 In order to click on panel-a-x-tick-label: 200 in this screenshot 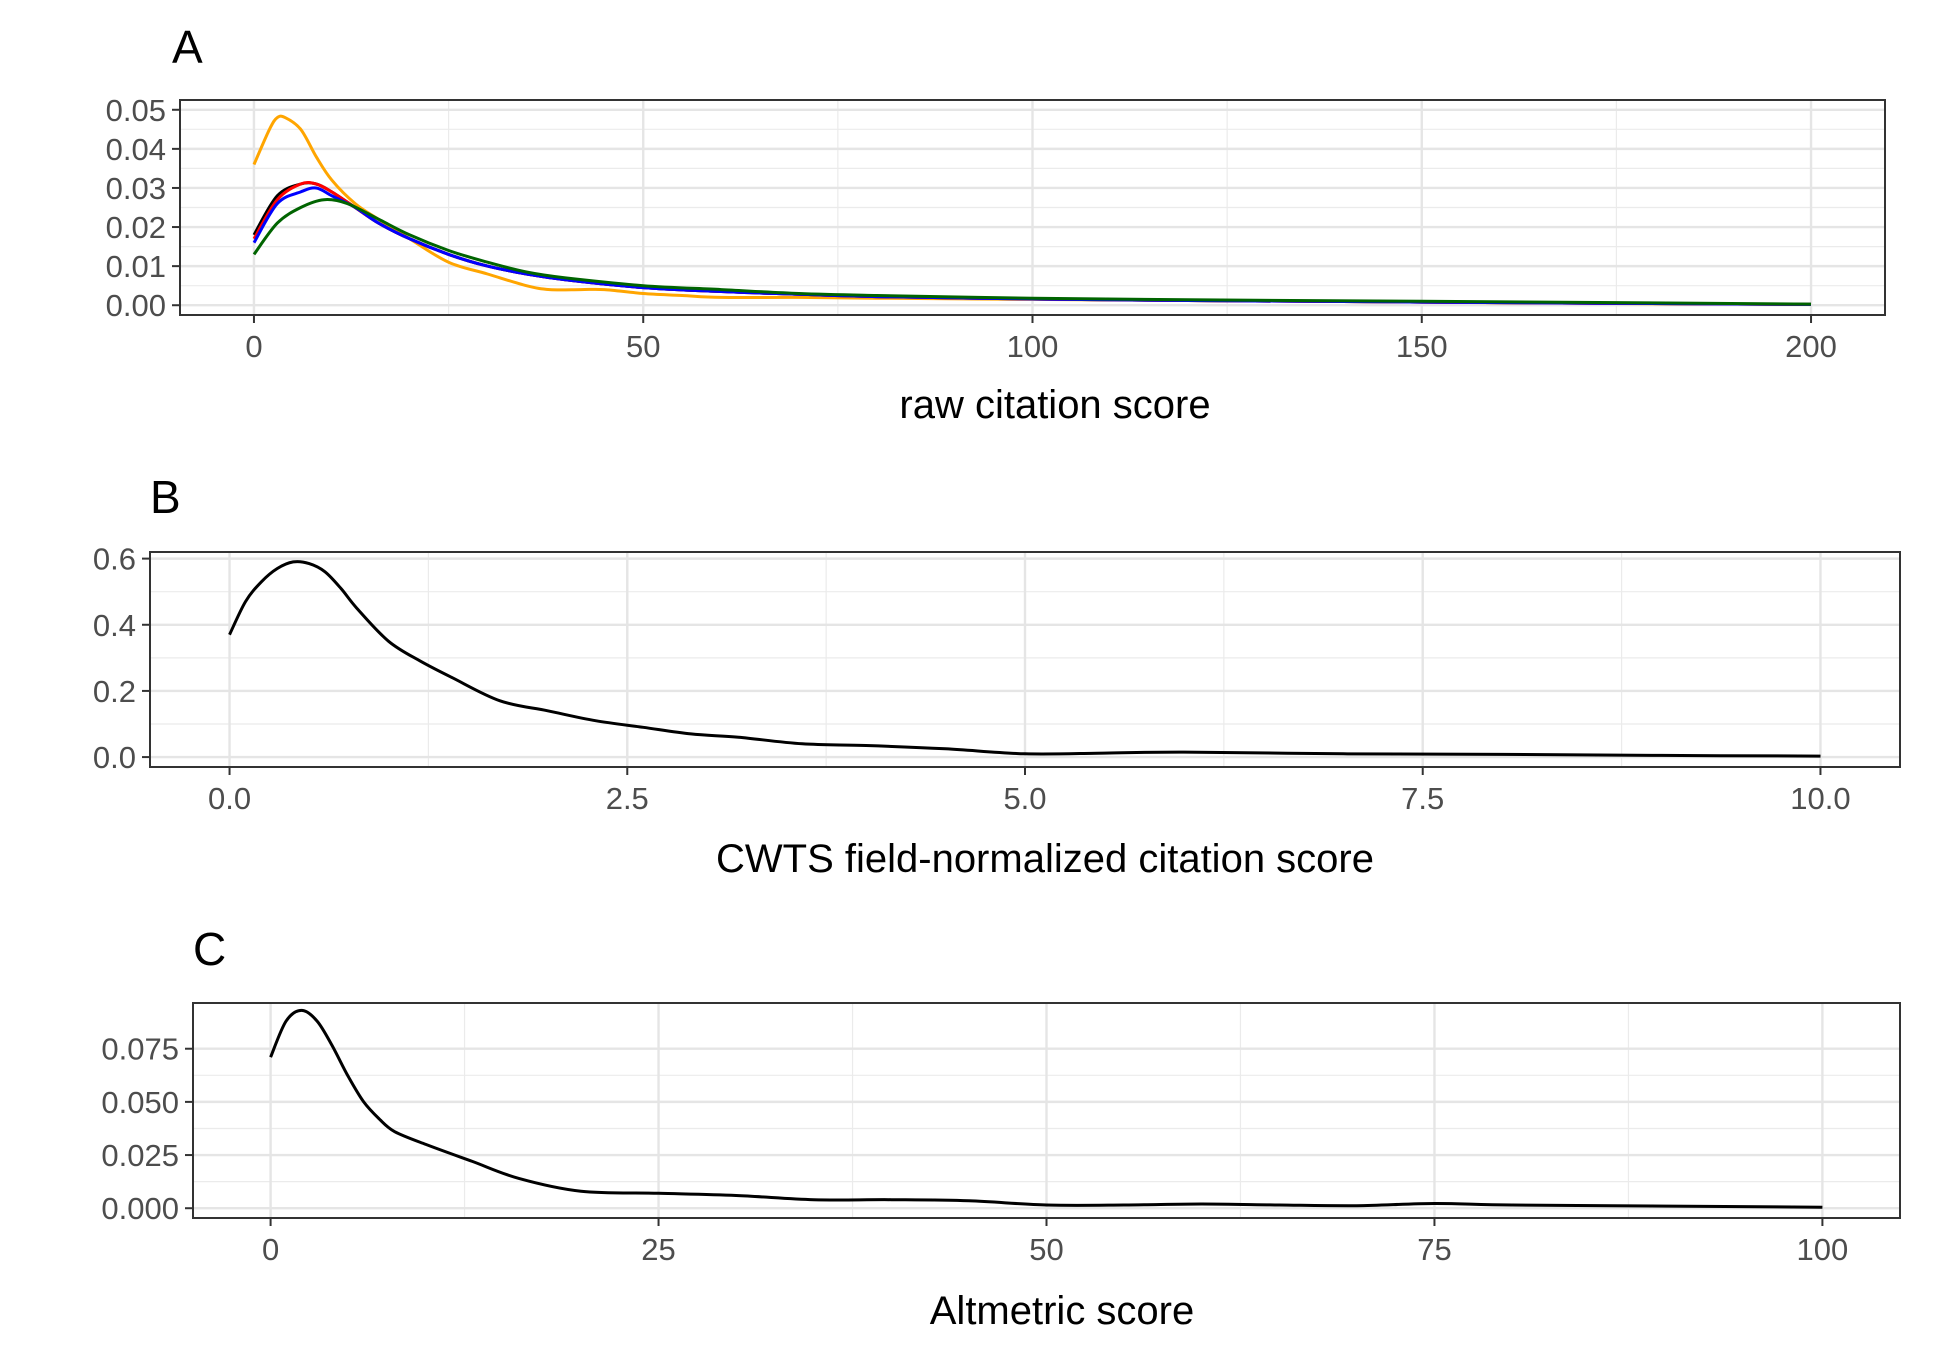, I will do `click(1811, 346)`.